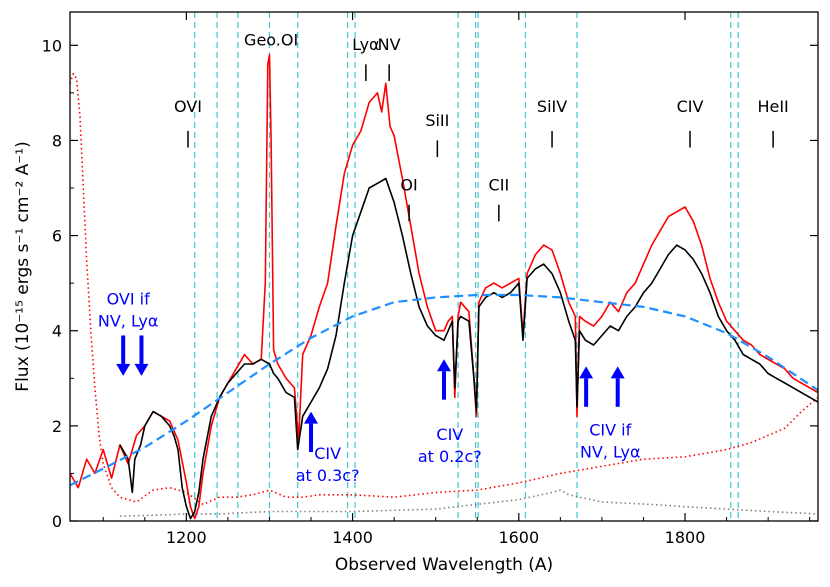 The image size is (830, 587). Describe the element at coordinates (57, 521) in the screenshot. I see `y-tick-label: 0` at that location.